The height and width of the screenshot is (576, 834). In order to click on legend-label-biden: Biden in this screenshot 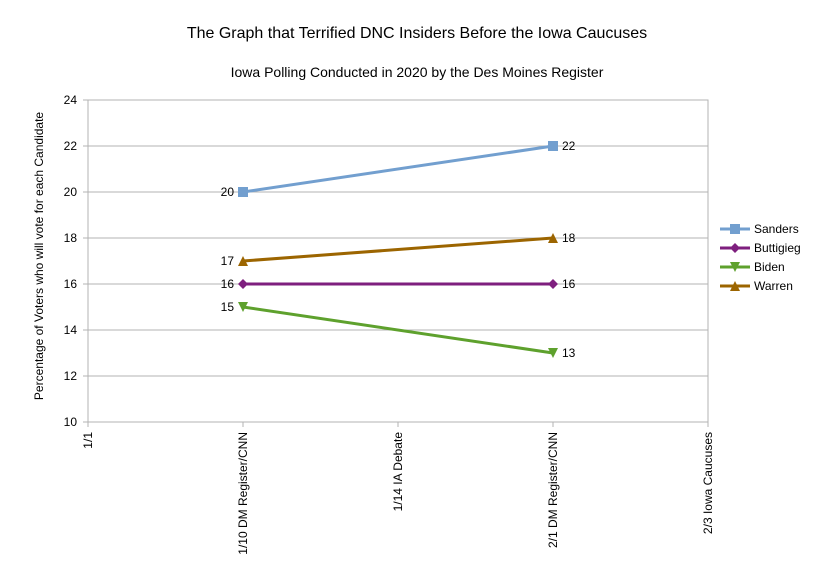, I will do `click(769, 267)`.